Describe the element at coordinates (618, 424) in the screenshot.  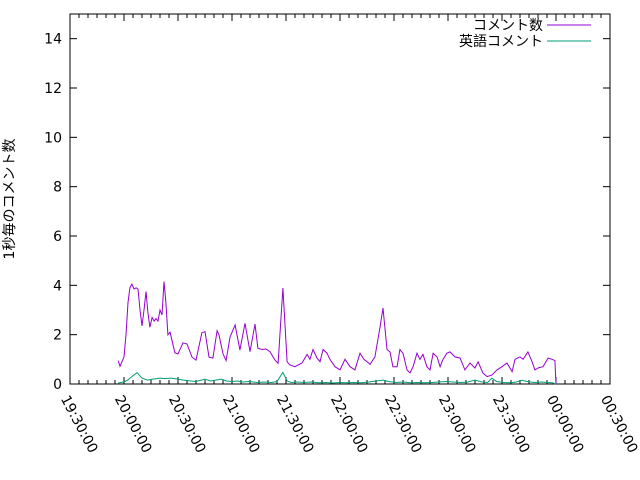
I see `x-tick-label: 00:30:00` at that location.